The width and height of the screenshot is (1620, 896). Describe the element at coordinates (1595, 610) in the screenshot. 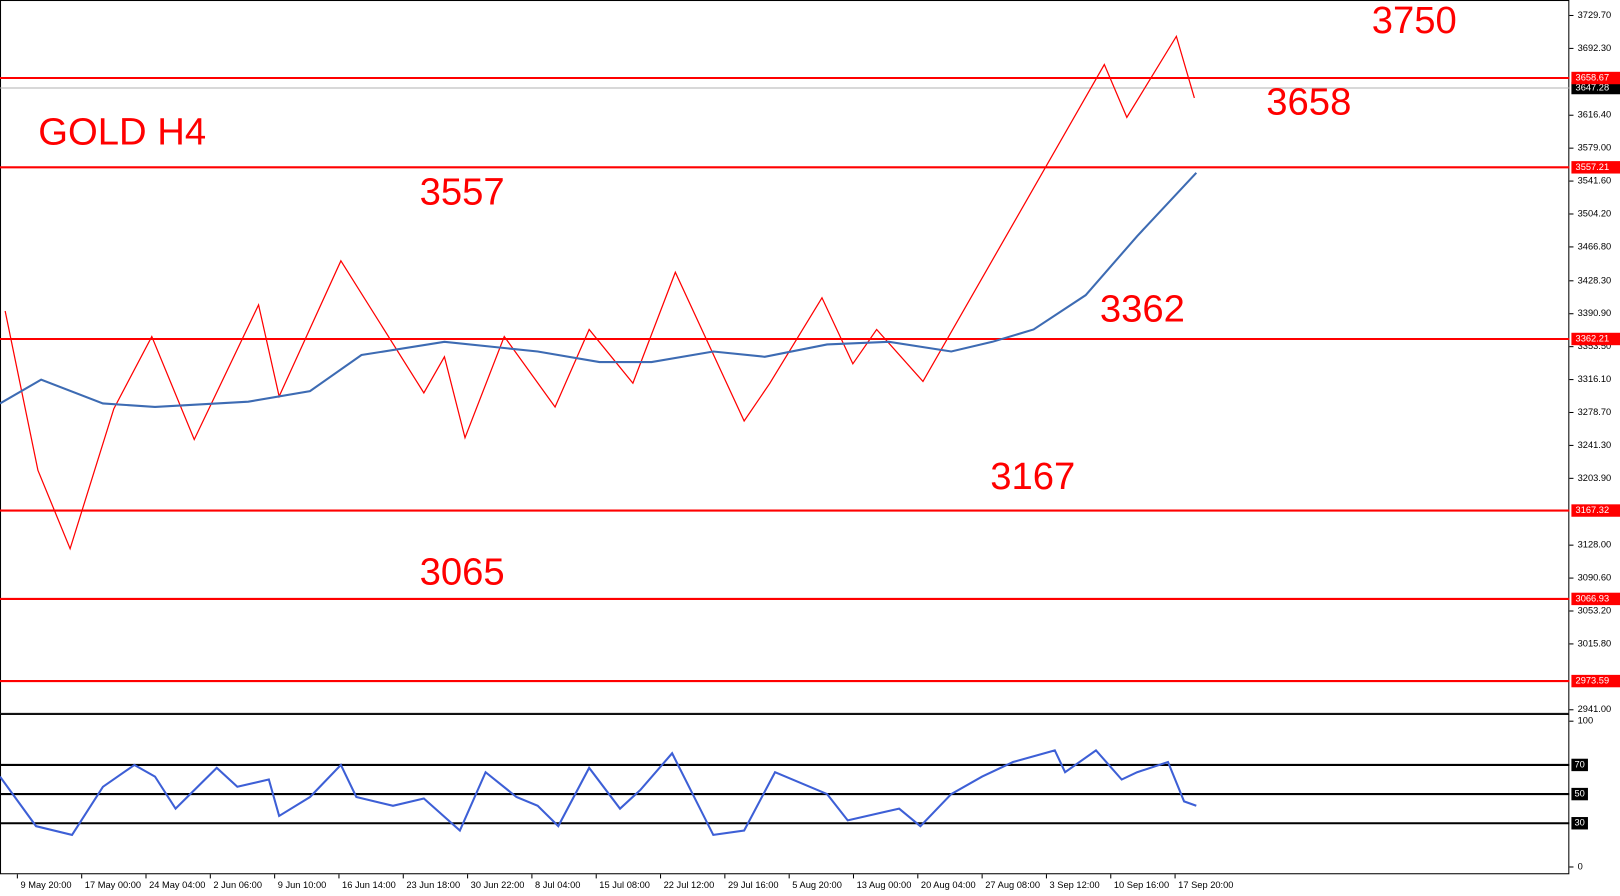

I see `y-tick-label: 3053.20` at that location.